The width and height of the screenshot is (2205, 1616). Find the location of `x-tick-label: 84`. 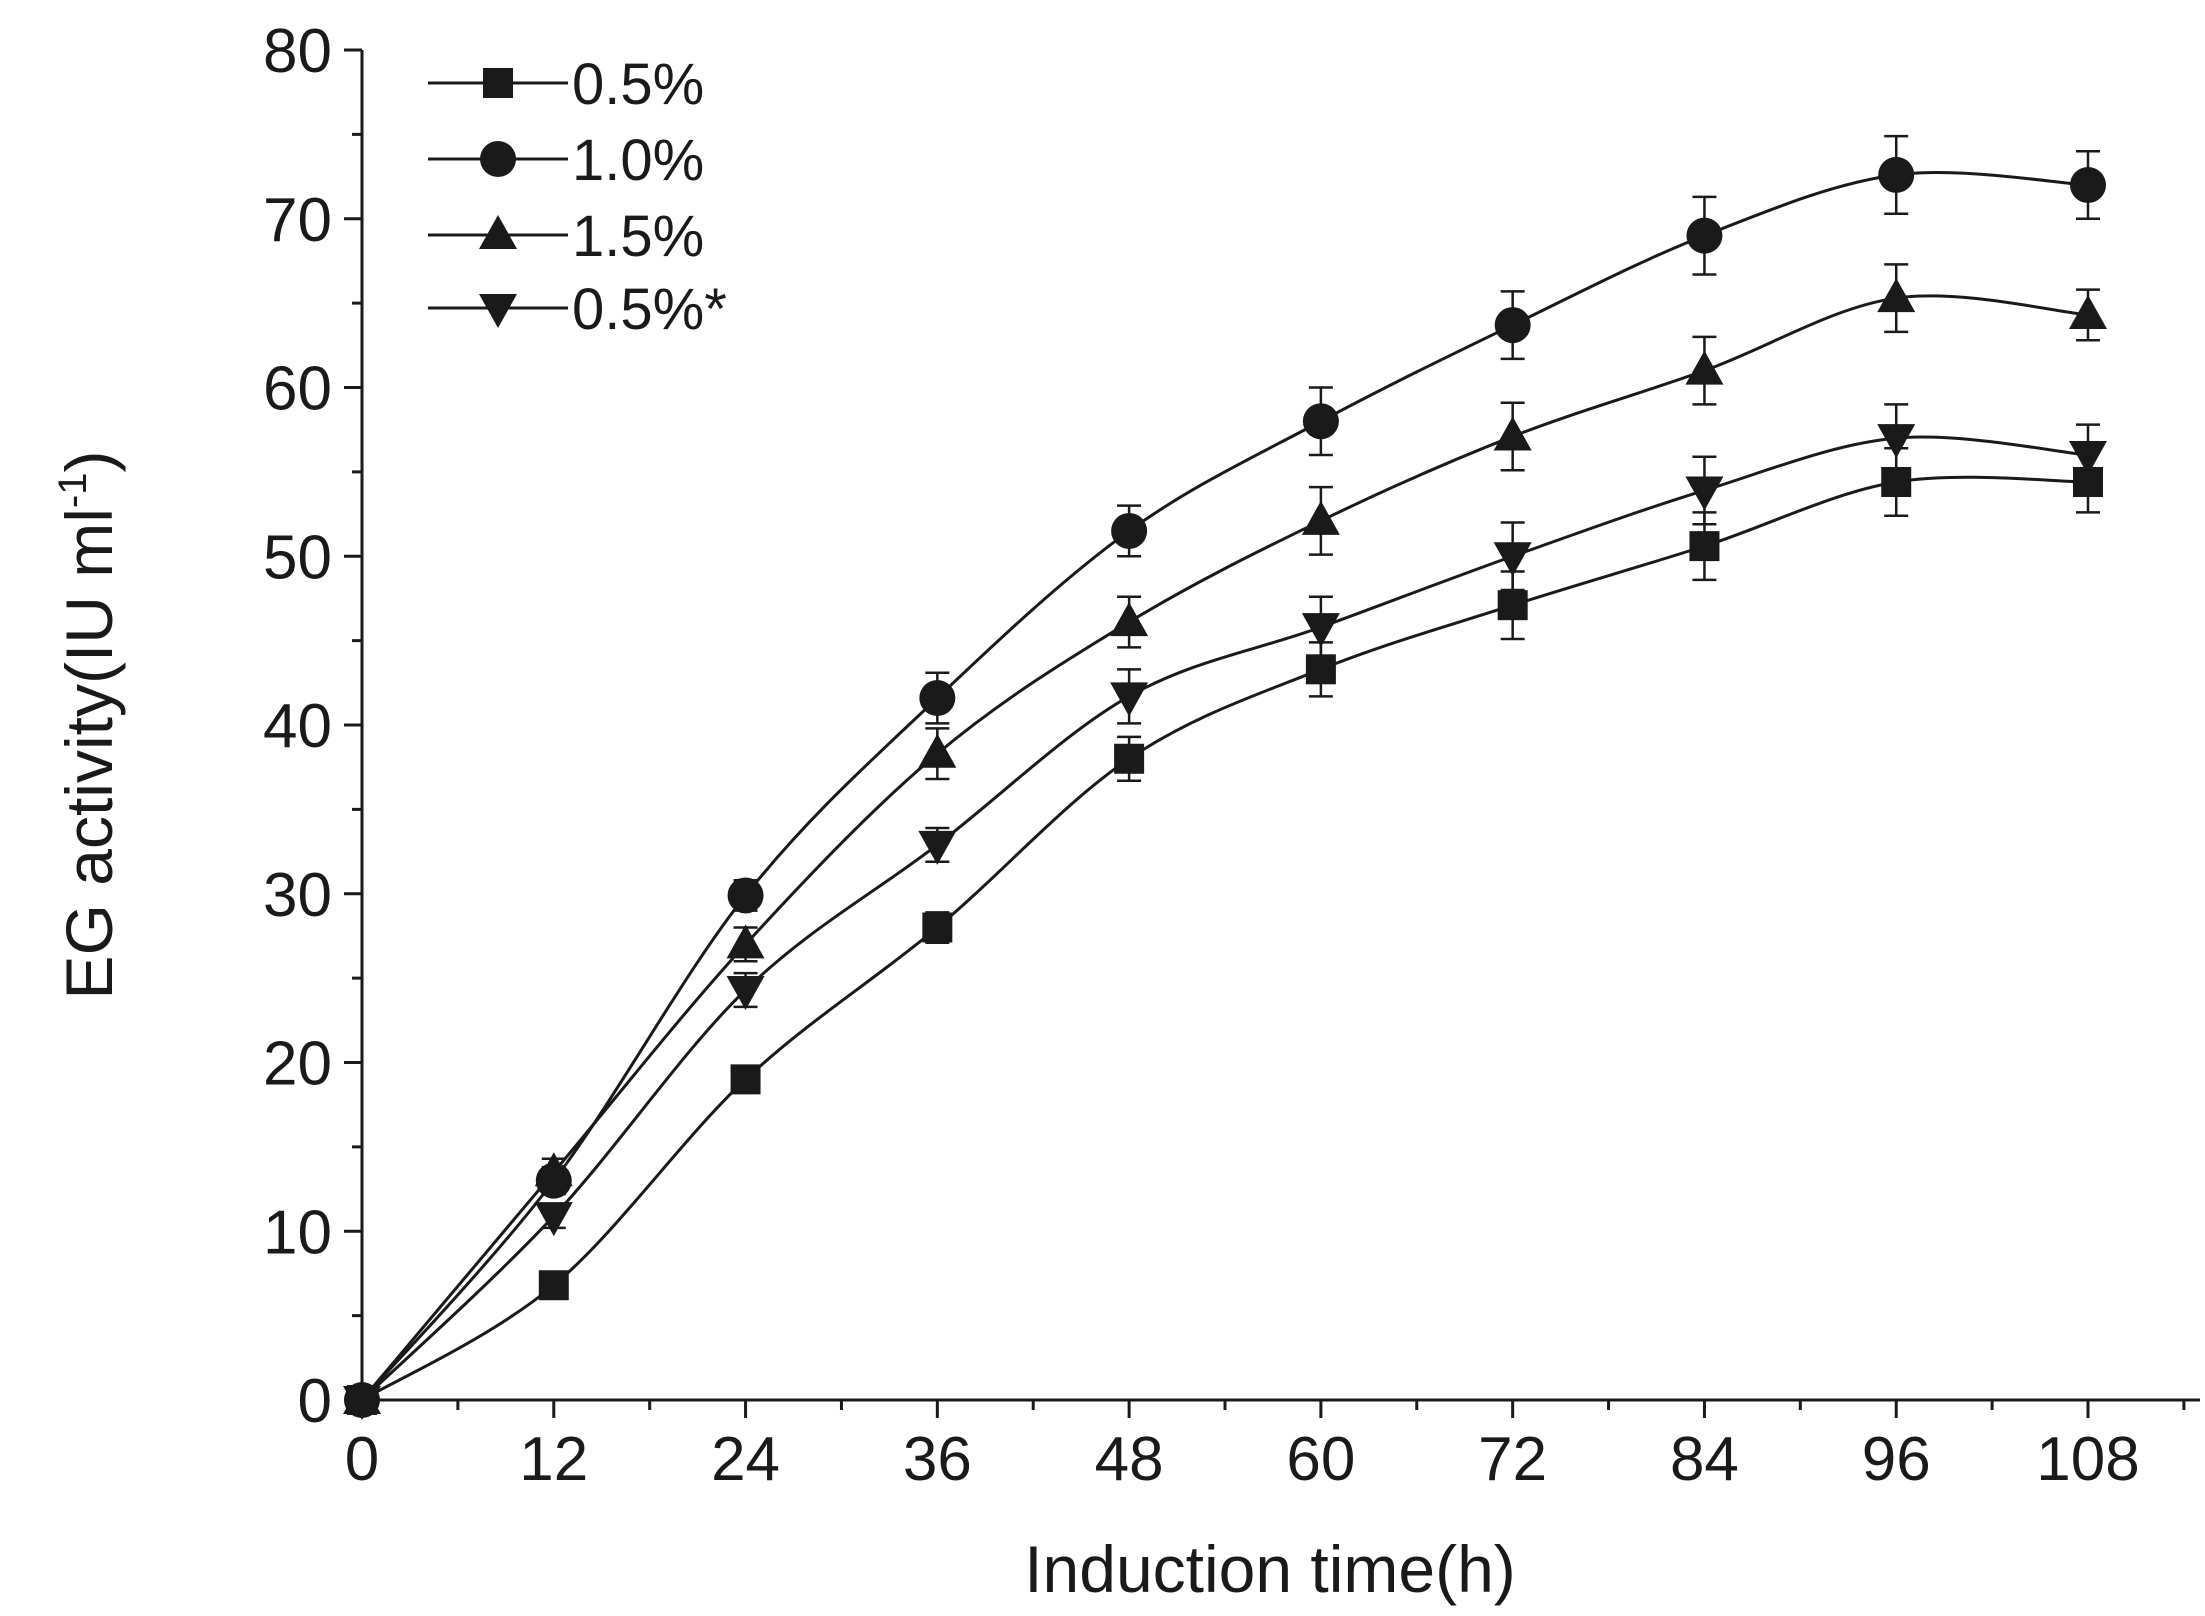

x-tick-label: 84 is located at coordinates (1704, 1459).